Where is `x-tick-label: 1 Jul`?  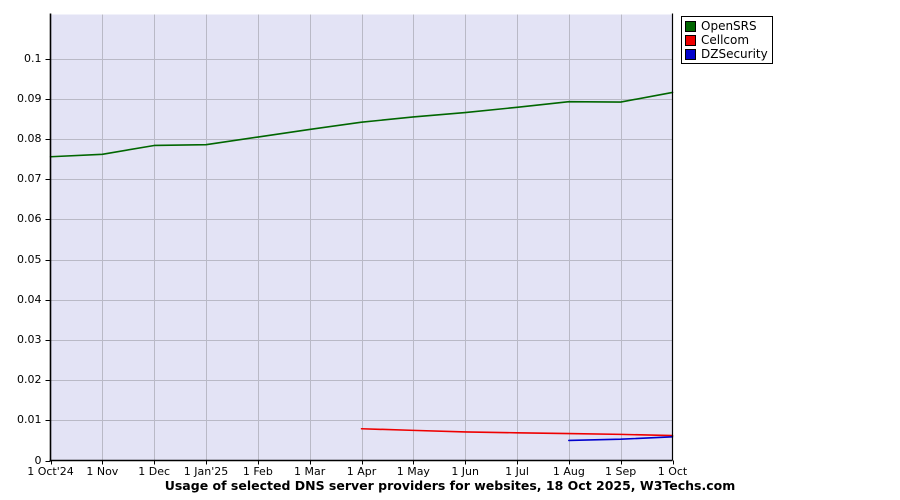
x-tick-label: 1 Jul is located at coordinates (517, 471).